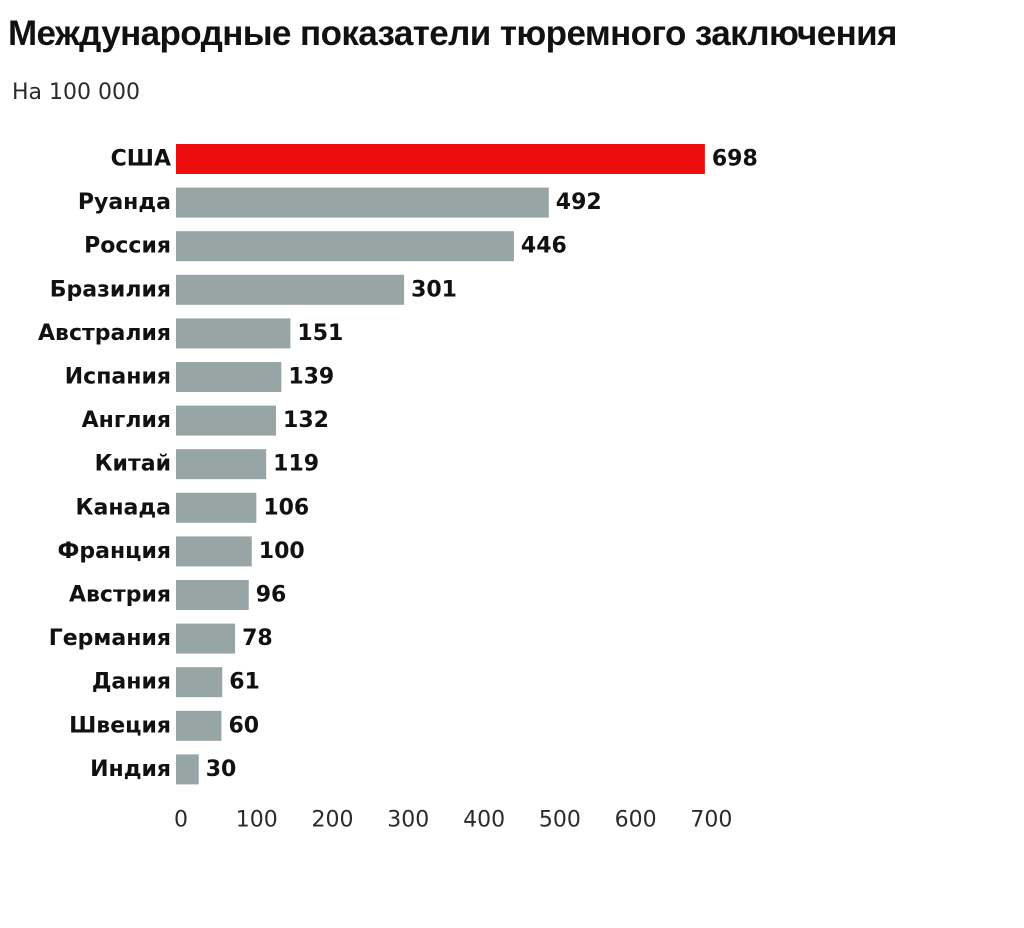 This screenshot has width=1024, height=928. What do you see at coordinates (408, 819) in the screenshot?
I see `x-tick-label: 300` at bounding box center [408, 819].